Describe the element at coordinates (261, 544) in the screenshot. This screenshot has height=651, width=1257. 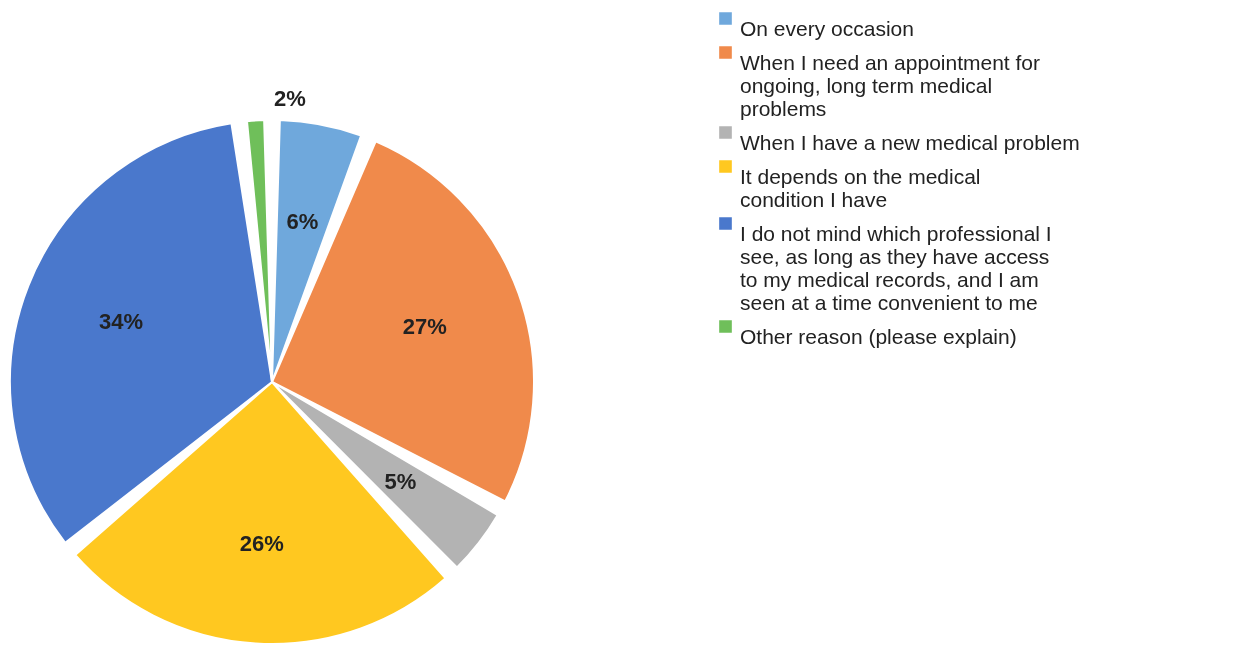
I see `data-label: 26%` at that location.